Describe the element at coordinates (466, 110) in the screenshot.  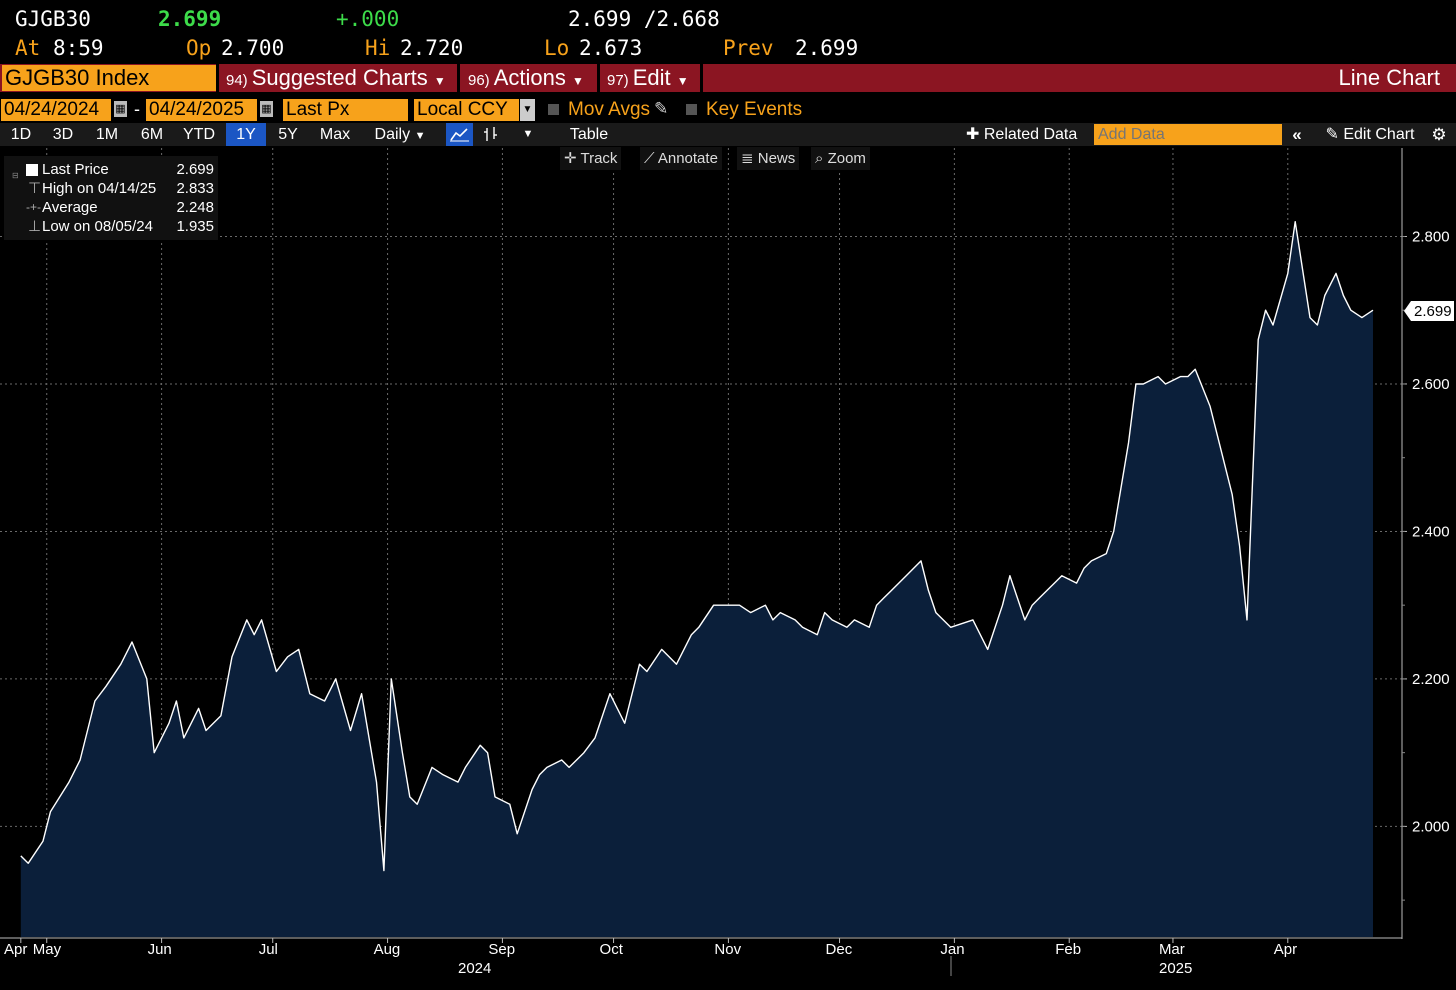
I see `currency-select: Local CCY` at that location.